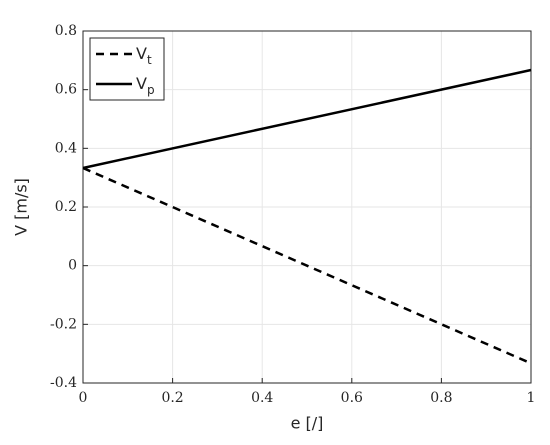 The height and width of the screenshot is (445, 550). What do you see at coordinates (66, 31) in the screenshot?
I see `y-tick-label: 0.8` at bounding box center [66, 31].